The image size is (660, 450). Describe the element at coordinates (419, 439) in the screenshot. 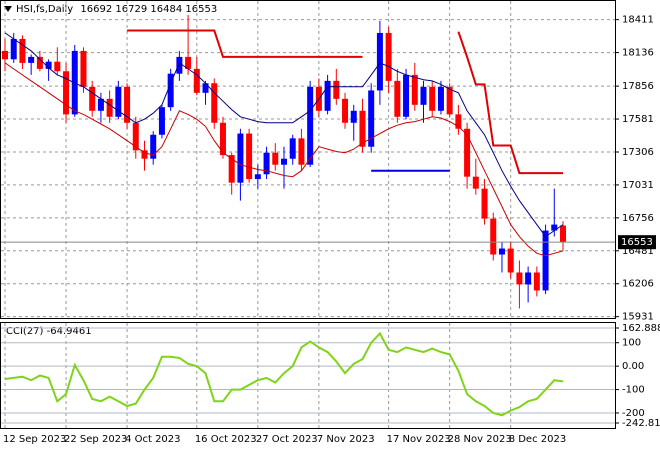

I see `x-tick-label: 17 Nov 2023` at that location.